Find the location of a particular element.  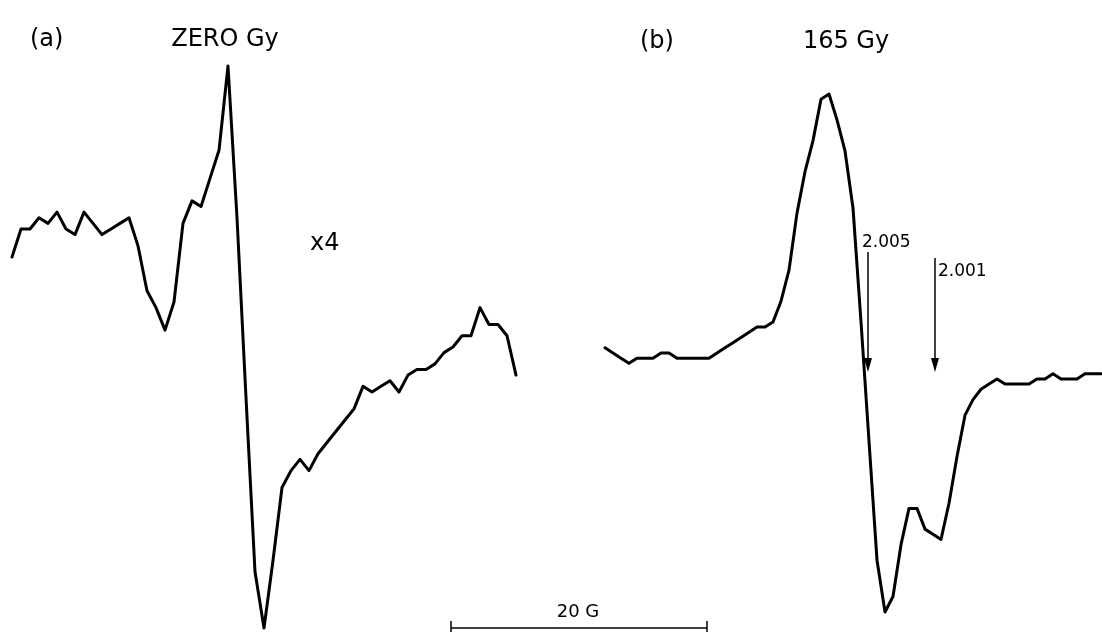

chart-title: ZERO Gy is located at coordinates (225, 38).